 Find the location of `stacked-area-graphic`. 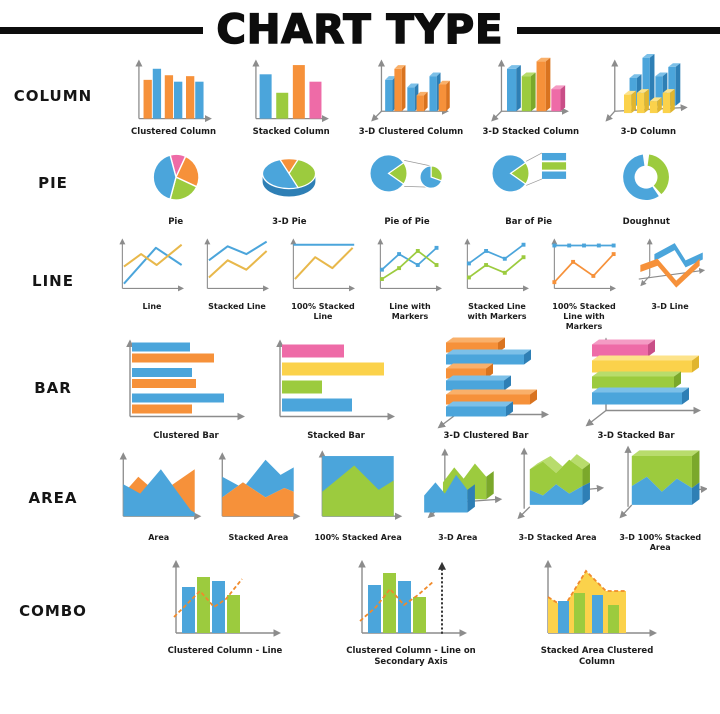

stacked-area-graphic is located at coordinates (260, 486).